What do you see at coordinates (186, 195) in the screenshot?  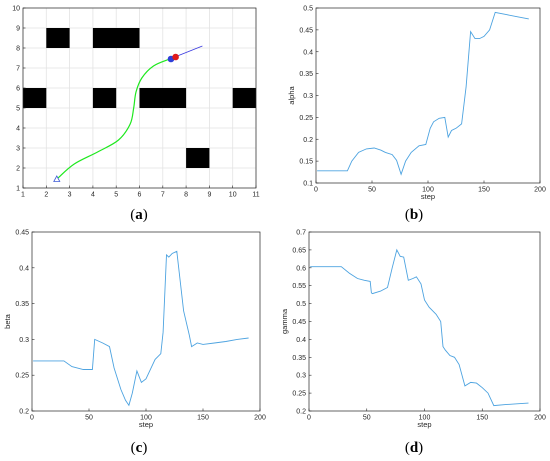 I see `x-tick-label: 8` at bounding box center [186, 195].